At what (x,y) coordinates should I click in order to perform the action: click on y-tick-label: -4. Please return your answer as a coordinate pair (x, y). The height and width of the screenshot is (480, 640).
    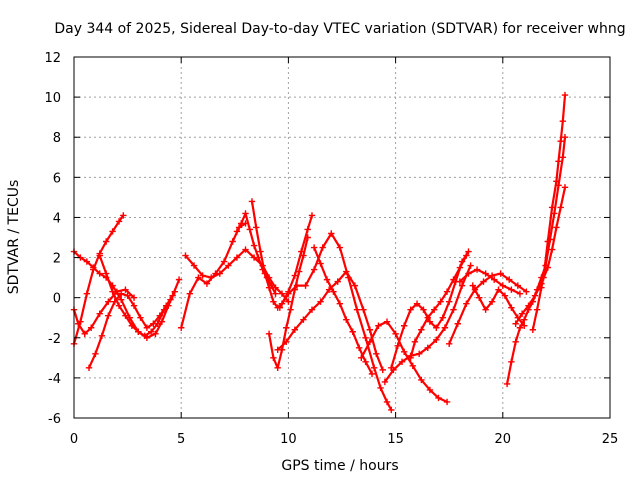
    Looking at the image, I should click on (54, 379).